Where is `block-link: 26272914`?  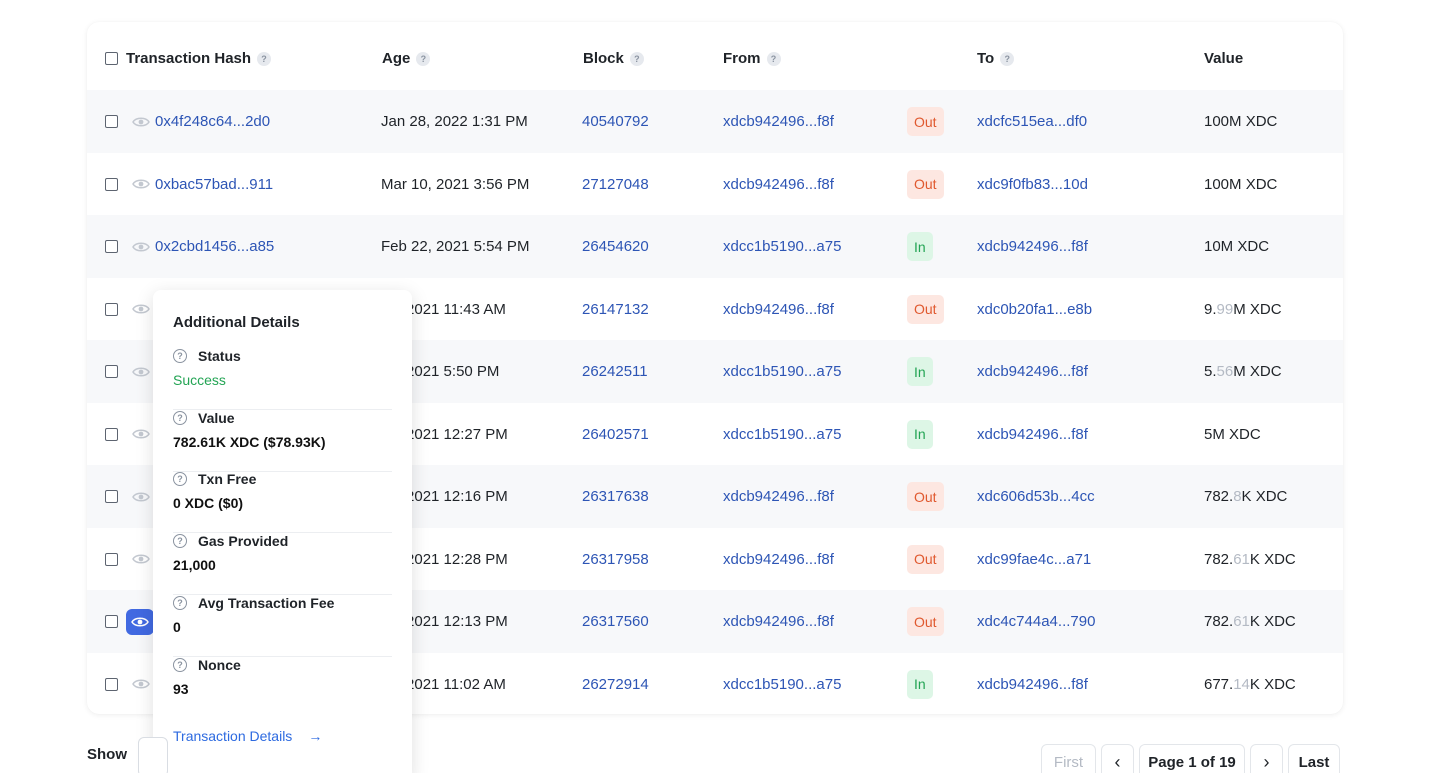 block-link: 26272914 is located at coordinates (615, 684).